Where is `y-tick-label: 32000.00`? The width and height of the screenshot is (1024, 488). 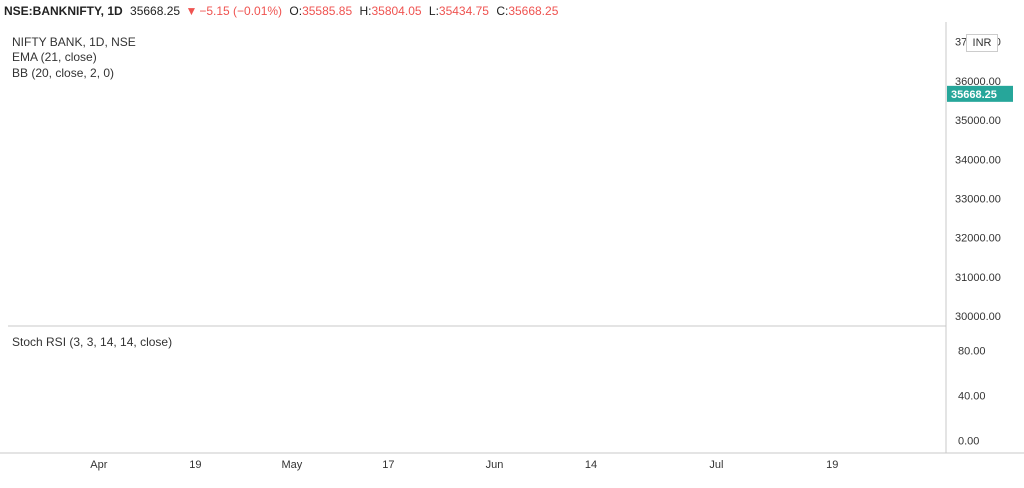 y-tick-label: 32000.00 is located at coordinates (978, 239).